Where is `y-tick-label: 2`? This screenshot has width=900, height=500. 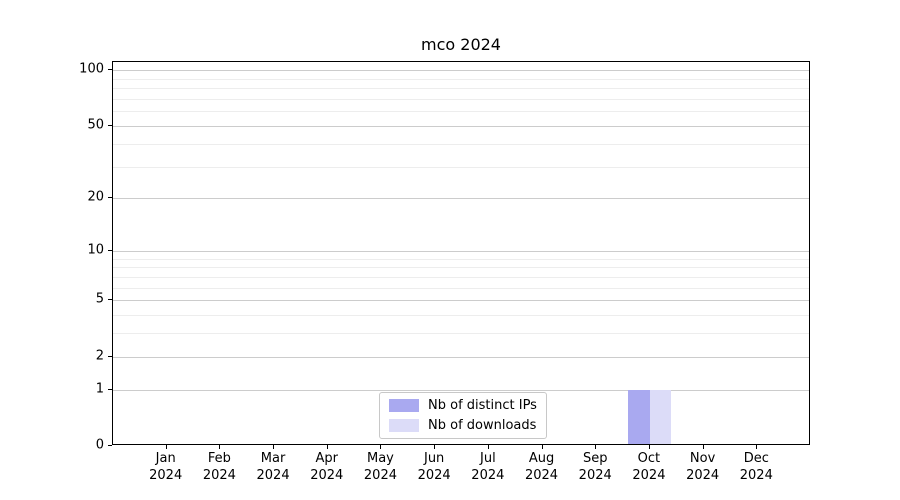
y-tick-label: 2 is located at coordinates (99, 356).